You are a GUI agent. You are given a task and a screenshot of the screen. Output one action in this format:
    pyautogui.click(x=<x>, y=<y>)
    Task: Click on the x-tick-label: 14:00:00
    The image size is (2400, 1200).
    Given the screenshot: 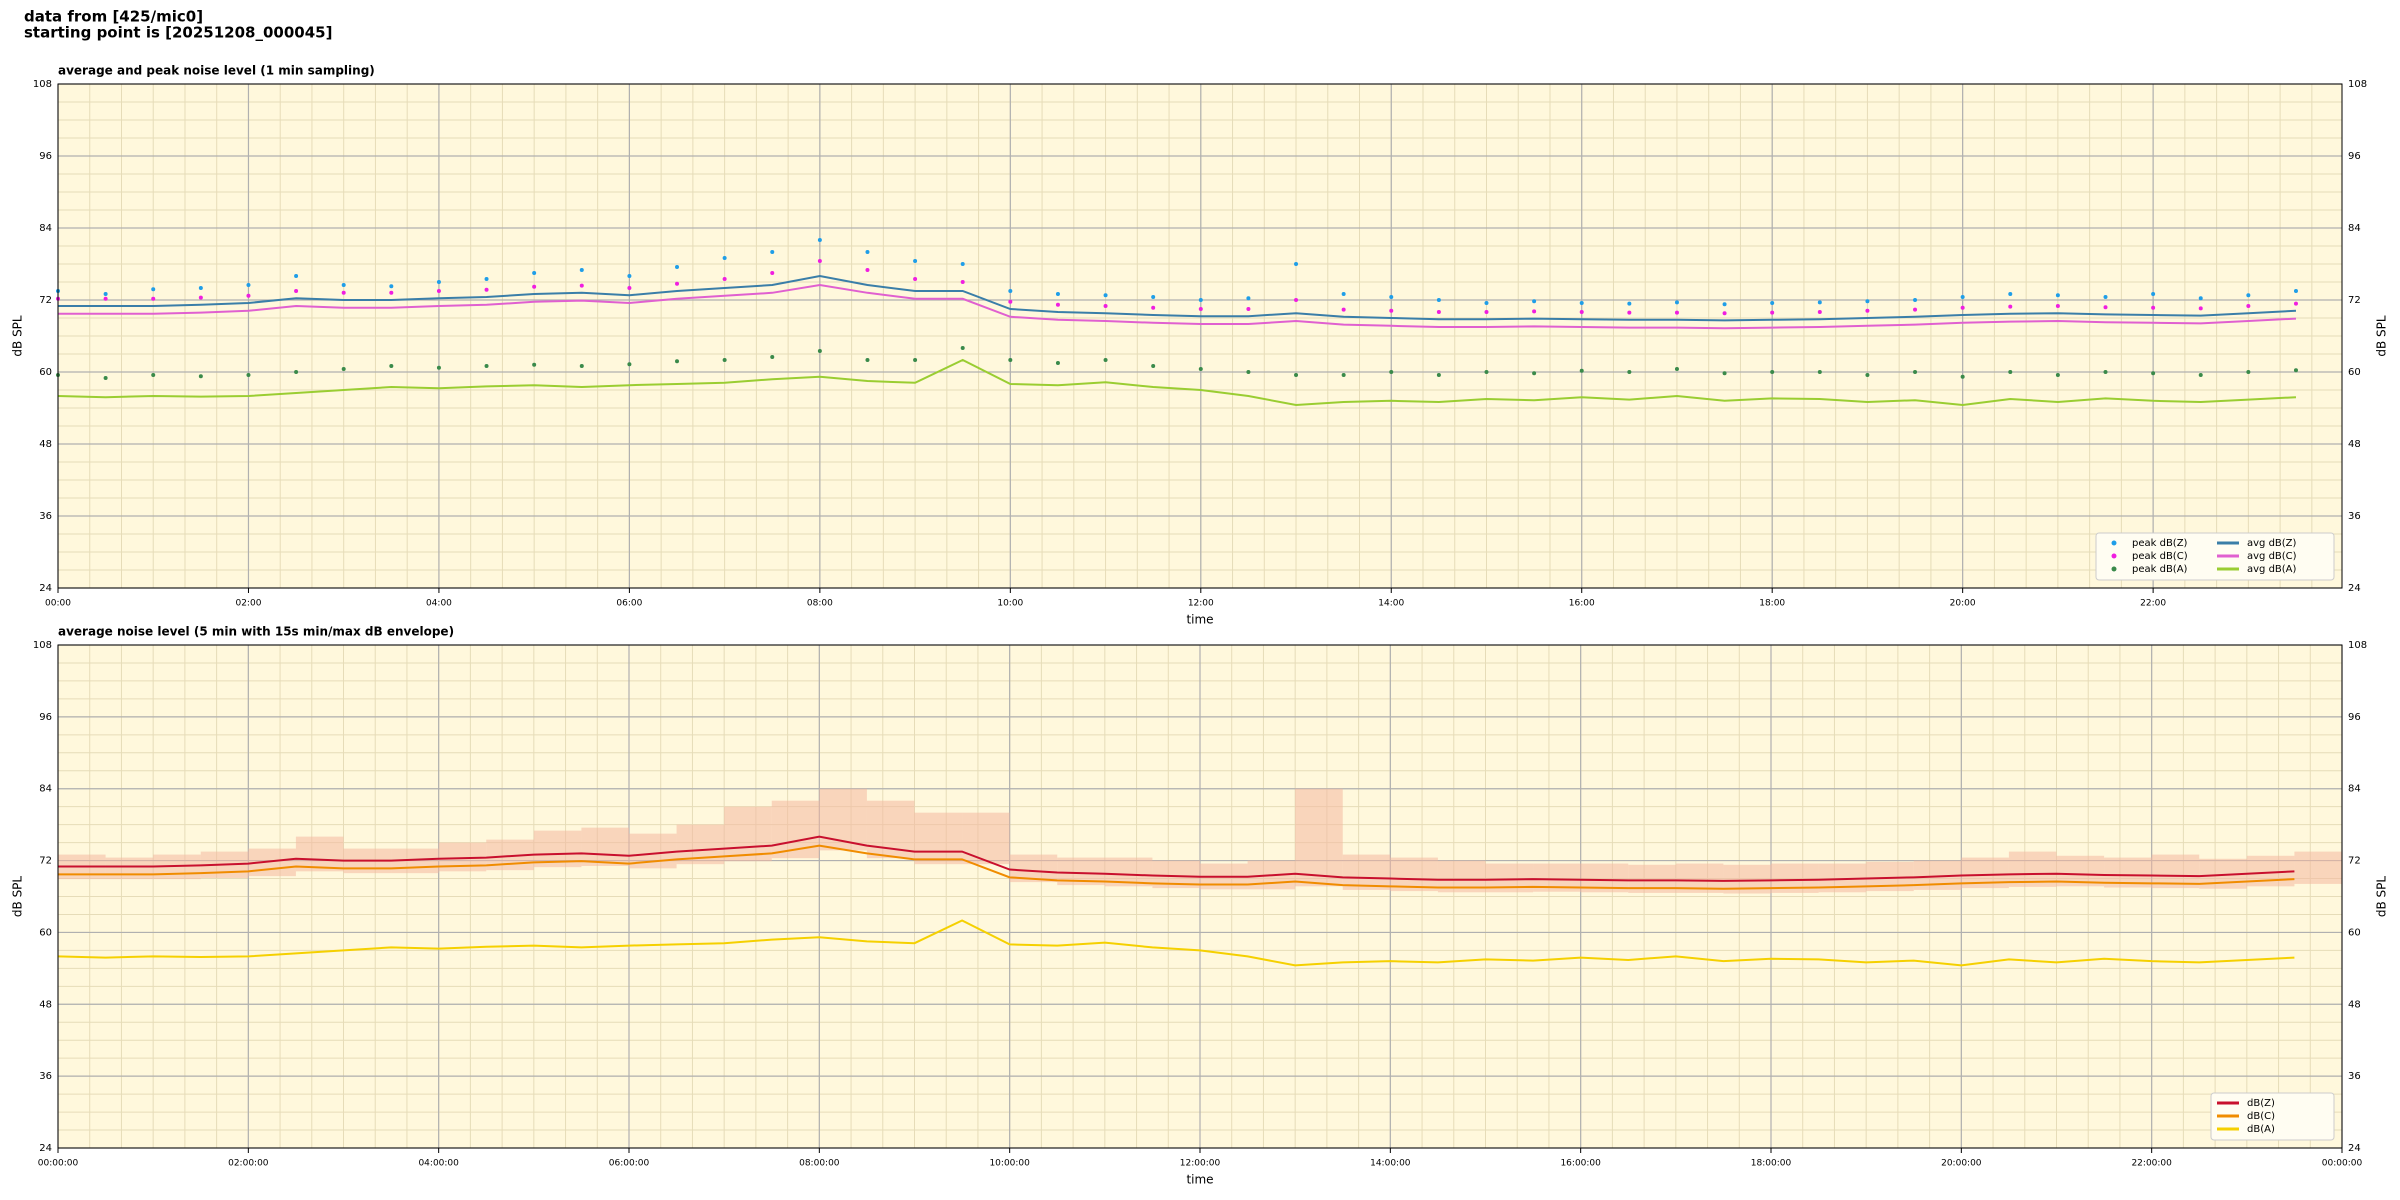 What is the action you would take?
    pyautogui.click(x=1390, y=1164)
    